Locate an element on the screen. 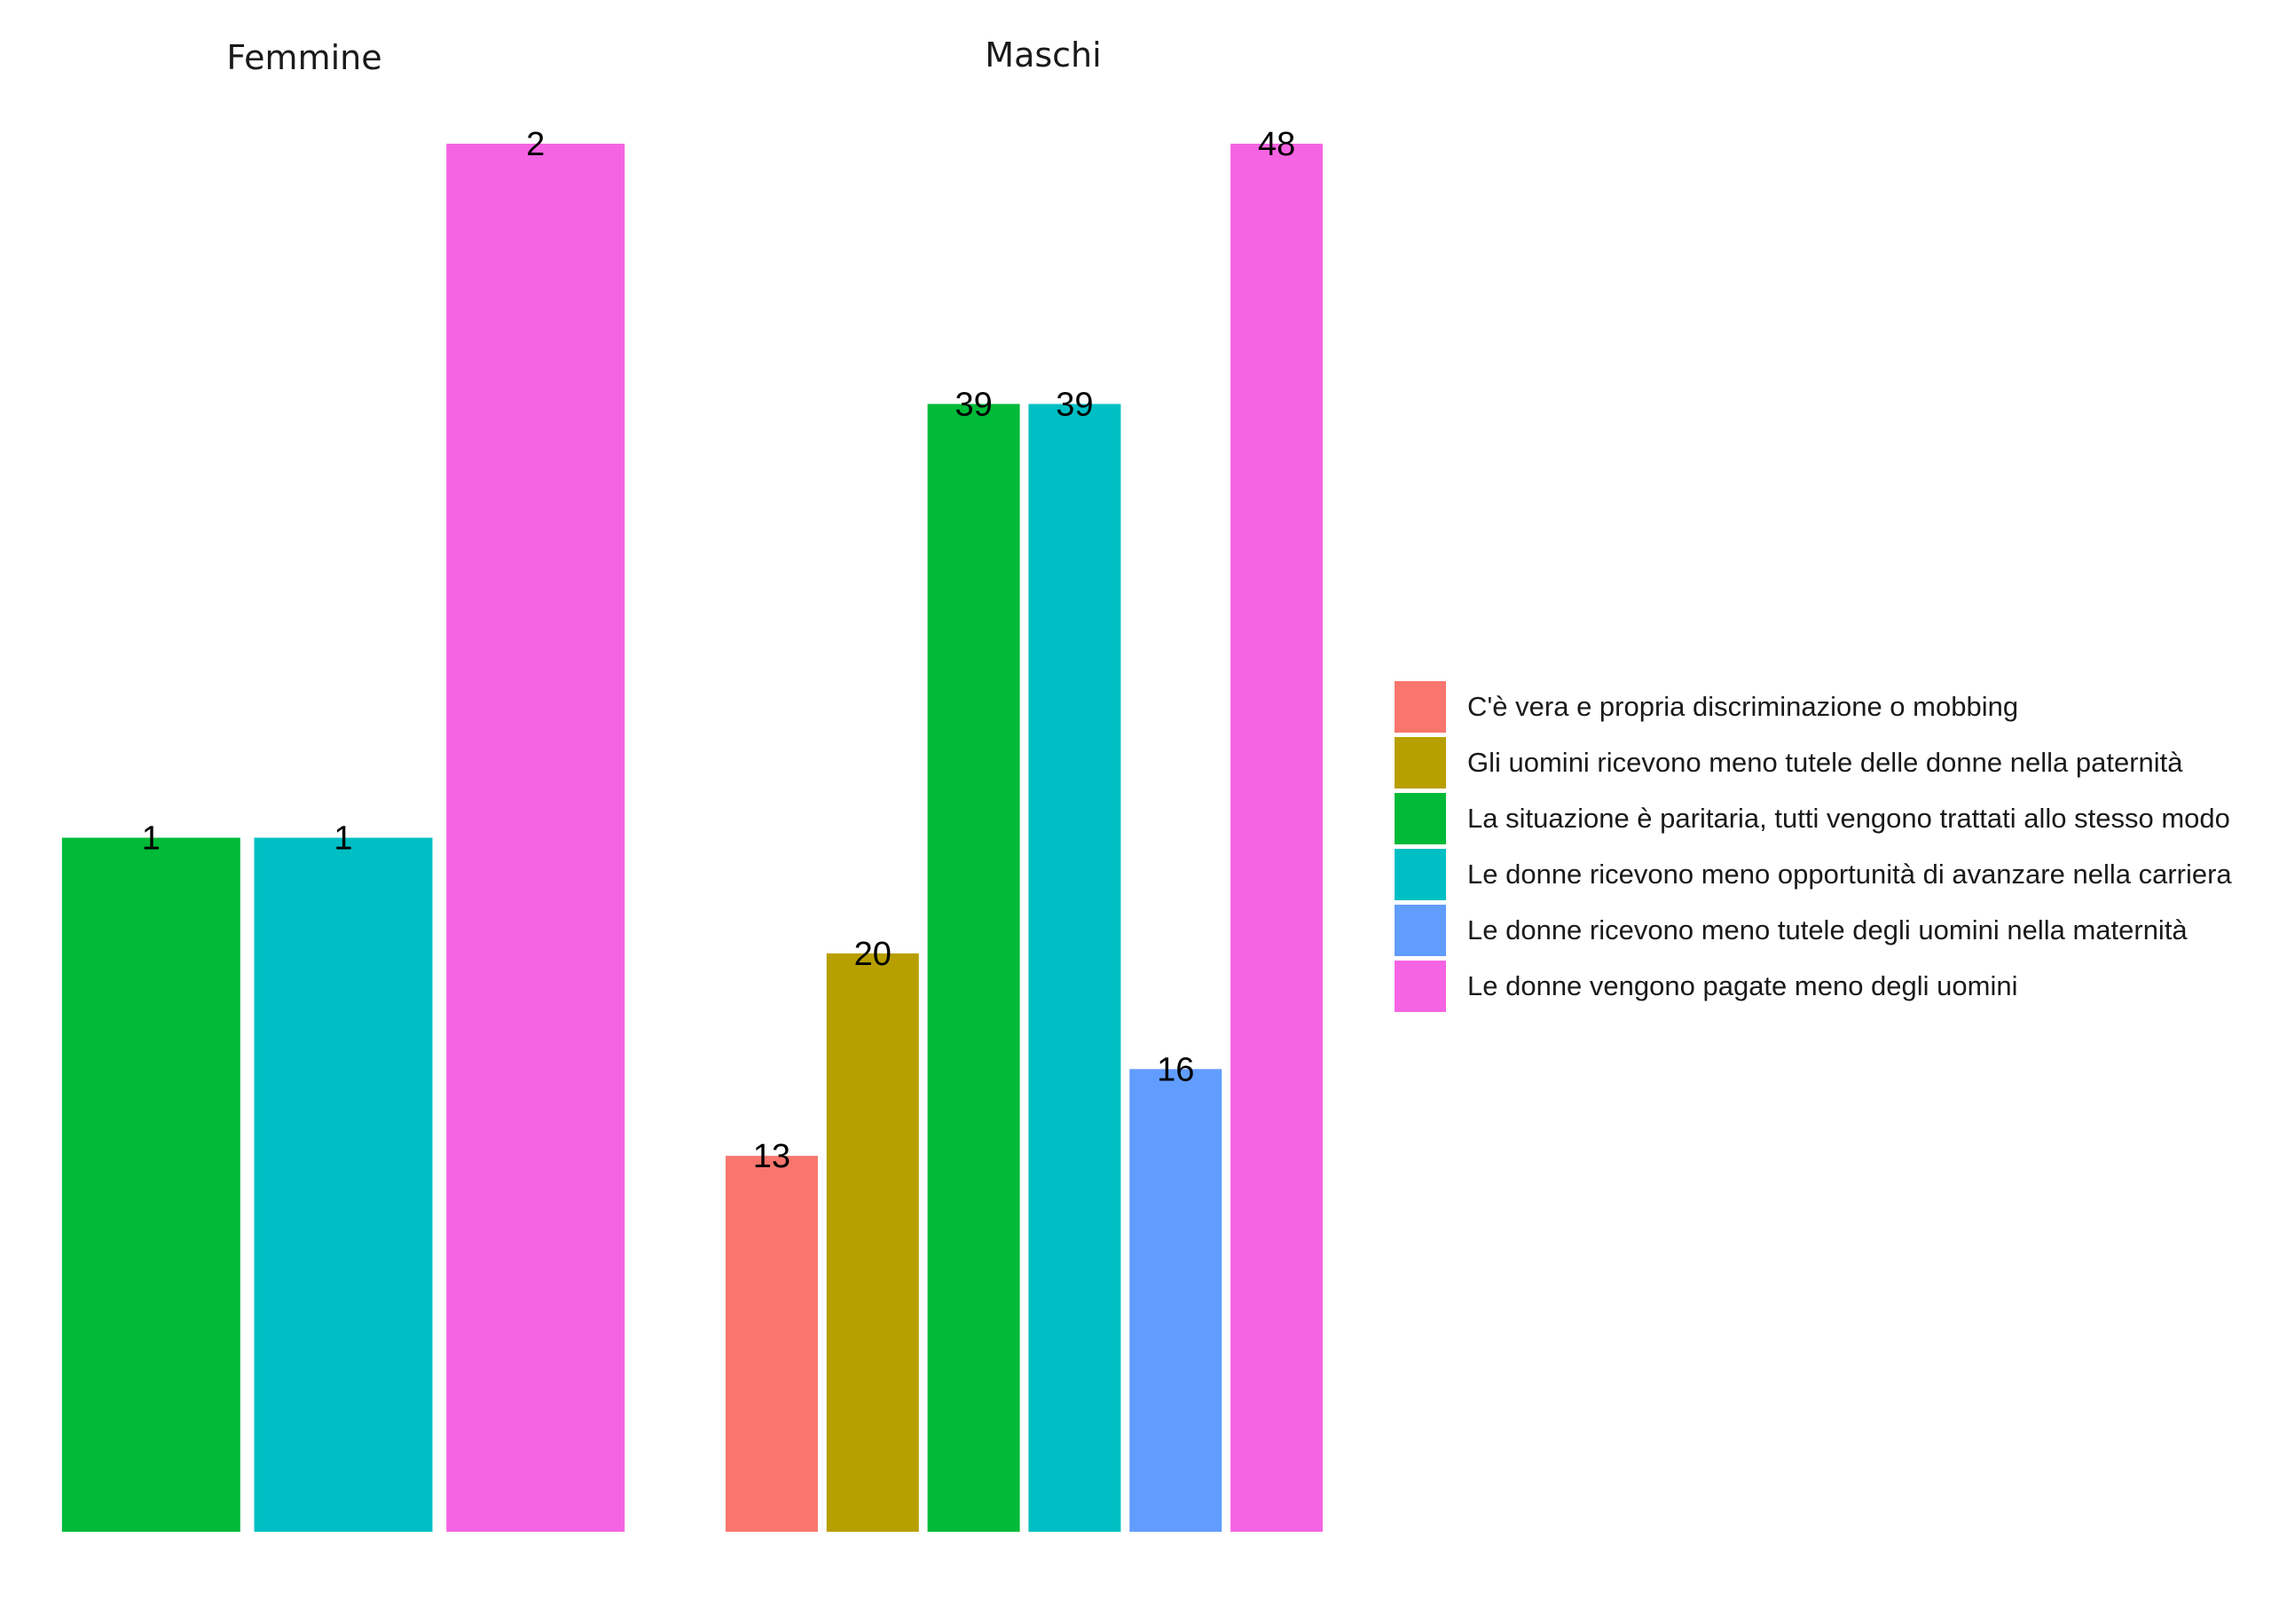 This screenshot has width=2271, height=1624. bar-value-label: 2 is located at coordinates (535, 145).